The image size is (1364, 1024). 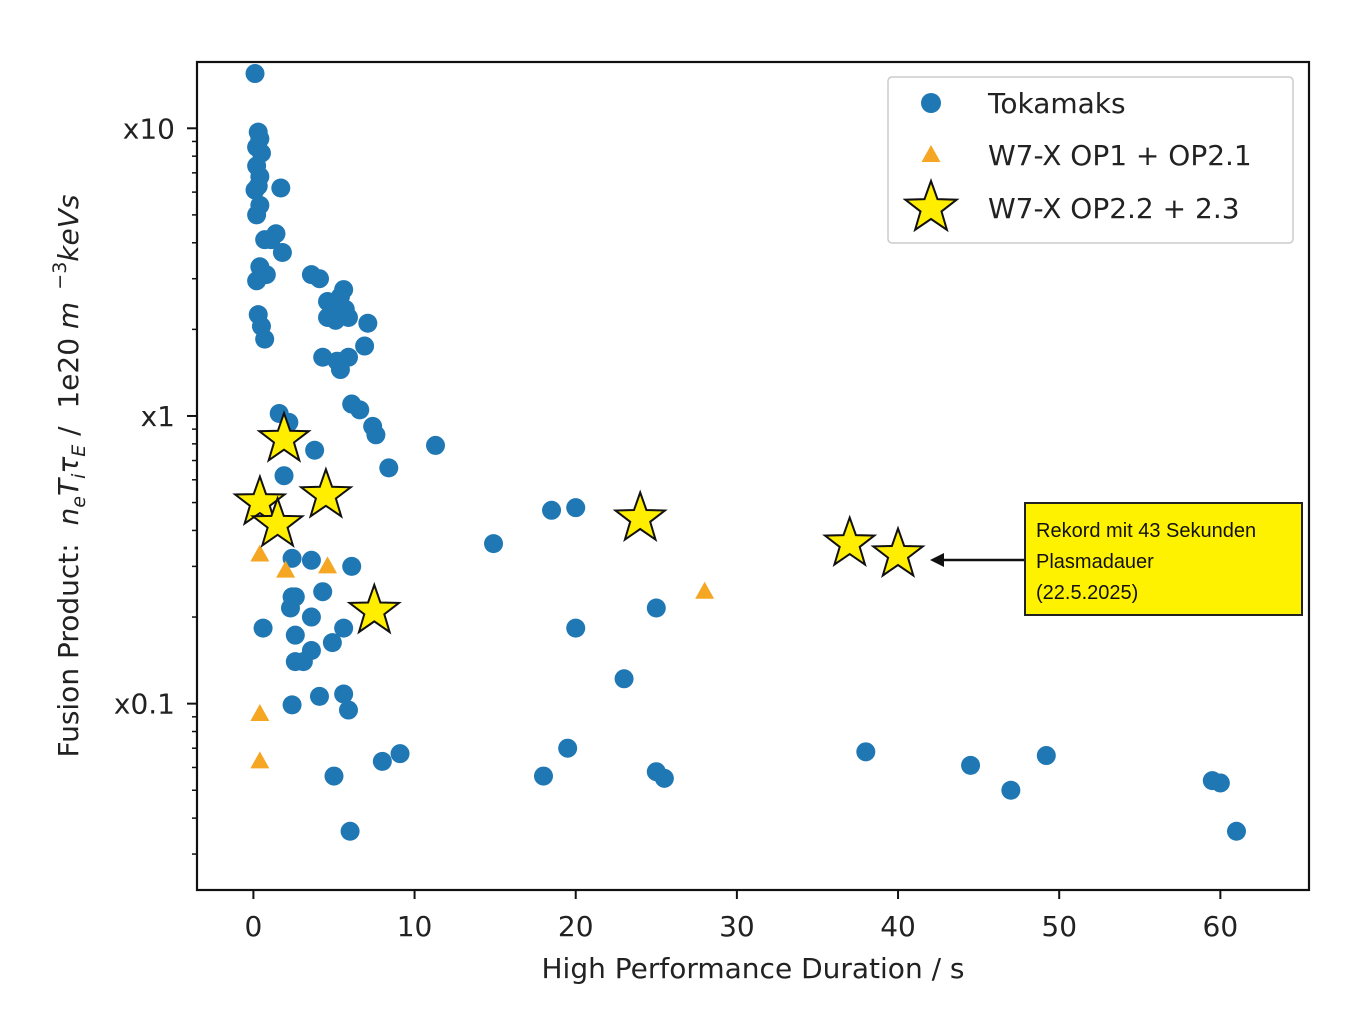 I want to click on y-axis: x10 x1 x0.1, so click(x=155, y=483).